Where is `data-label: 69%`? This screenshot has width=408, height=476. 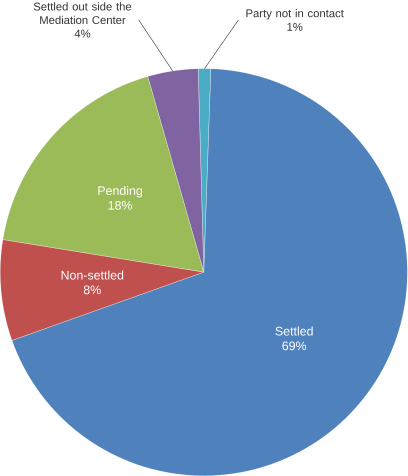
data-label: 69% is located at coordinates (294, 345).